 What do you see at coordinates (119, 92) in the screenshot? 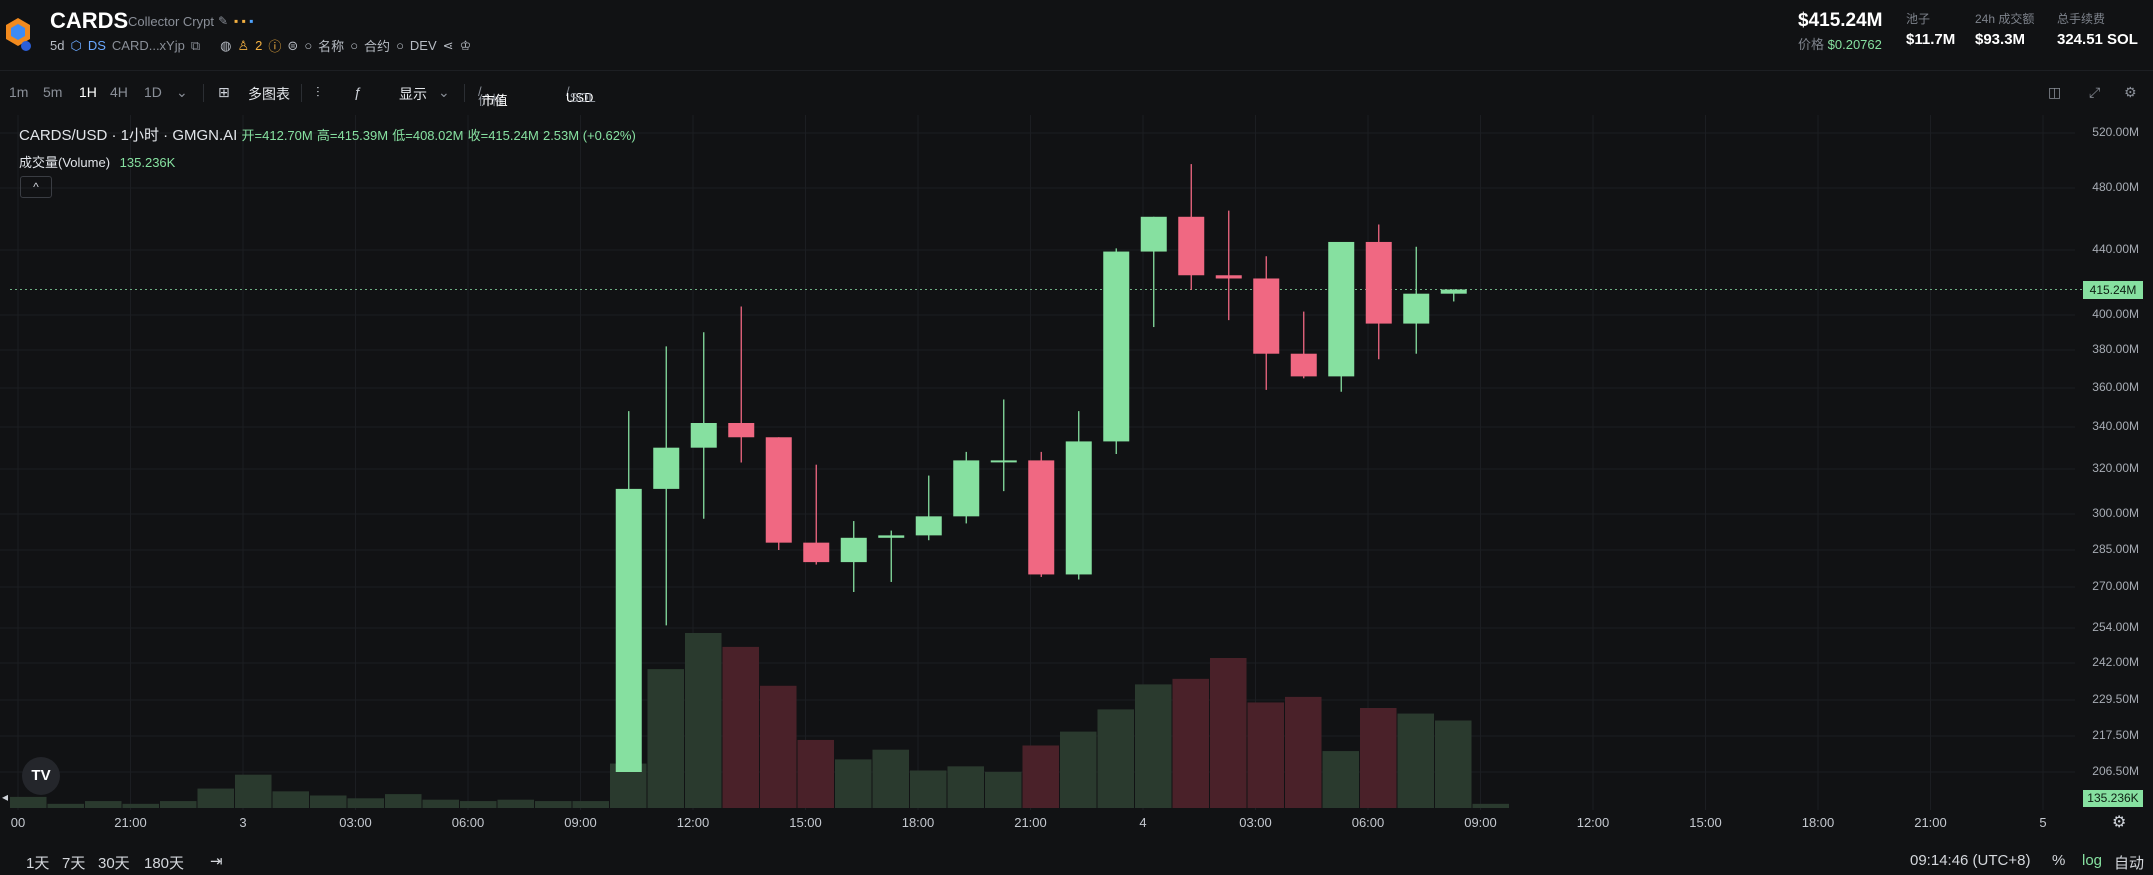
I see `interval-4h: 4H` at bounding box center [119, 92].